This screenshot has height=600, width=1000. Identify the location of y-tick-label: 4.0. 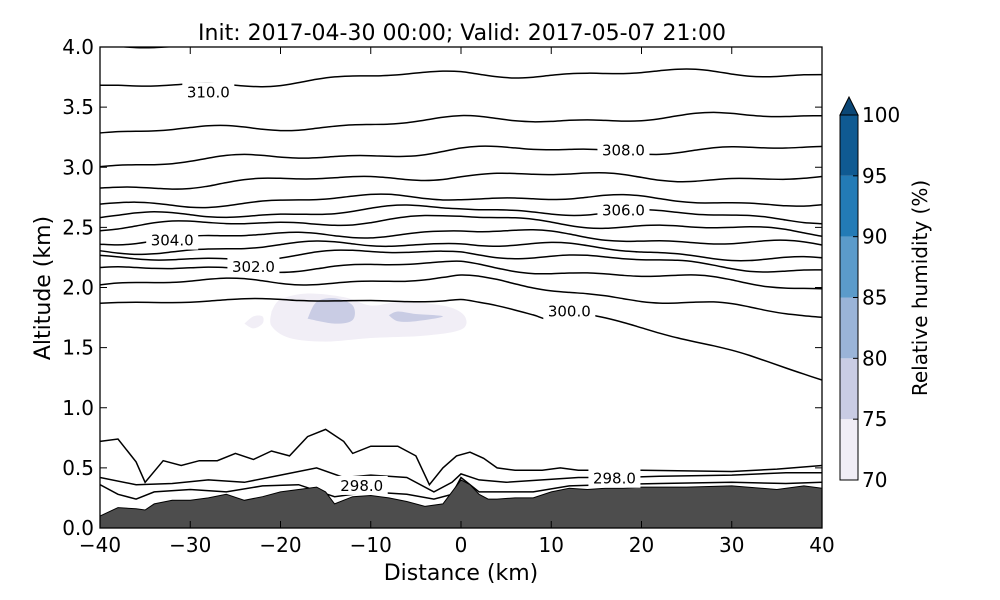
(78, 47).